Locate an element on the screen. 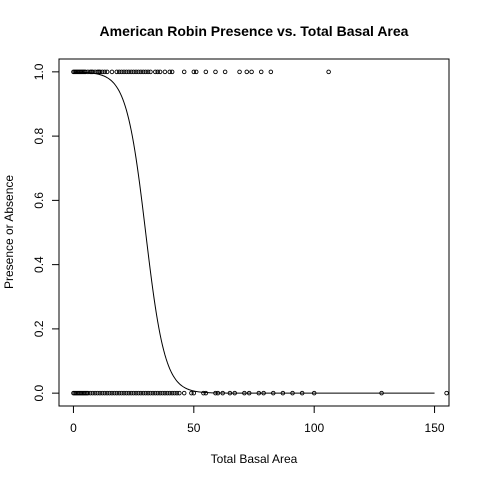  y-tick-label: 0.4 is located at coordinates (39, 264).